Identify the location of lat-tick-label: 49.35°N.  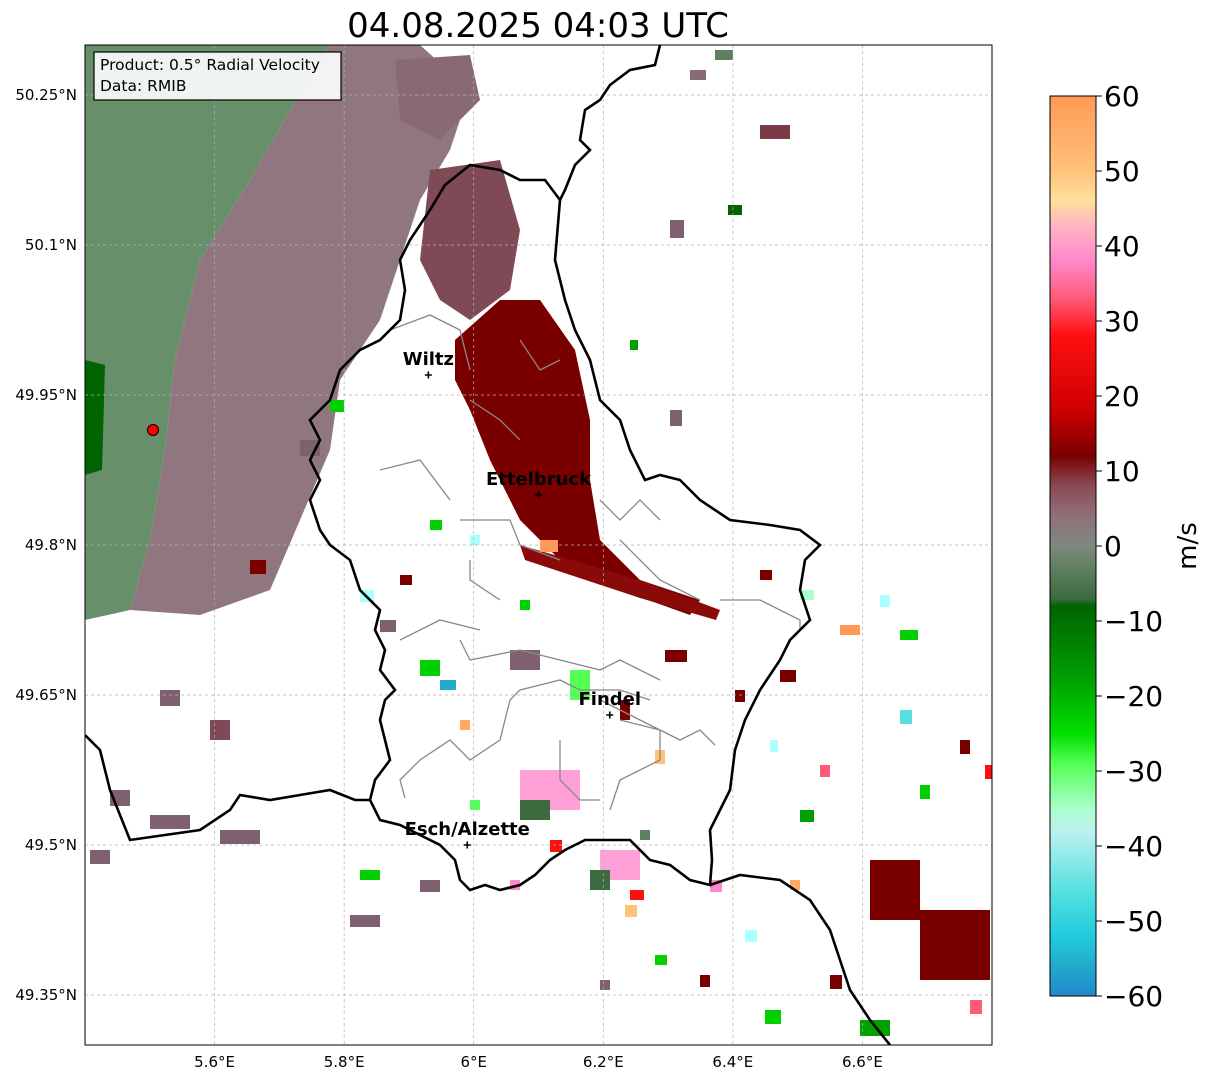
(46, 995).